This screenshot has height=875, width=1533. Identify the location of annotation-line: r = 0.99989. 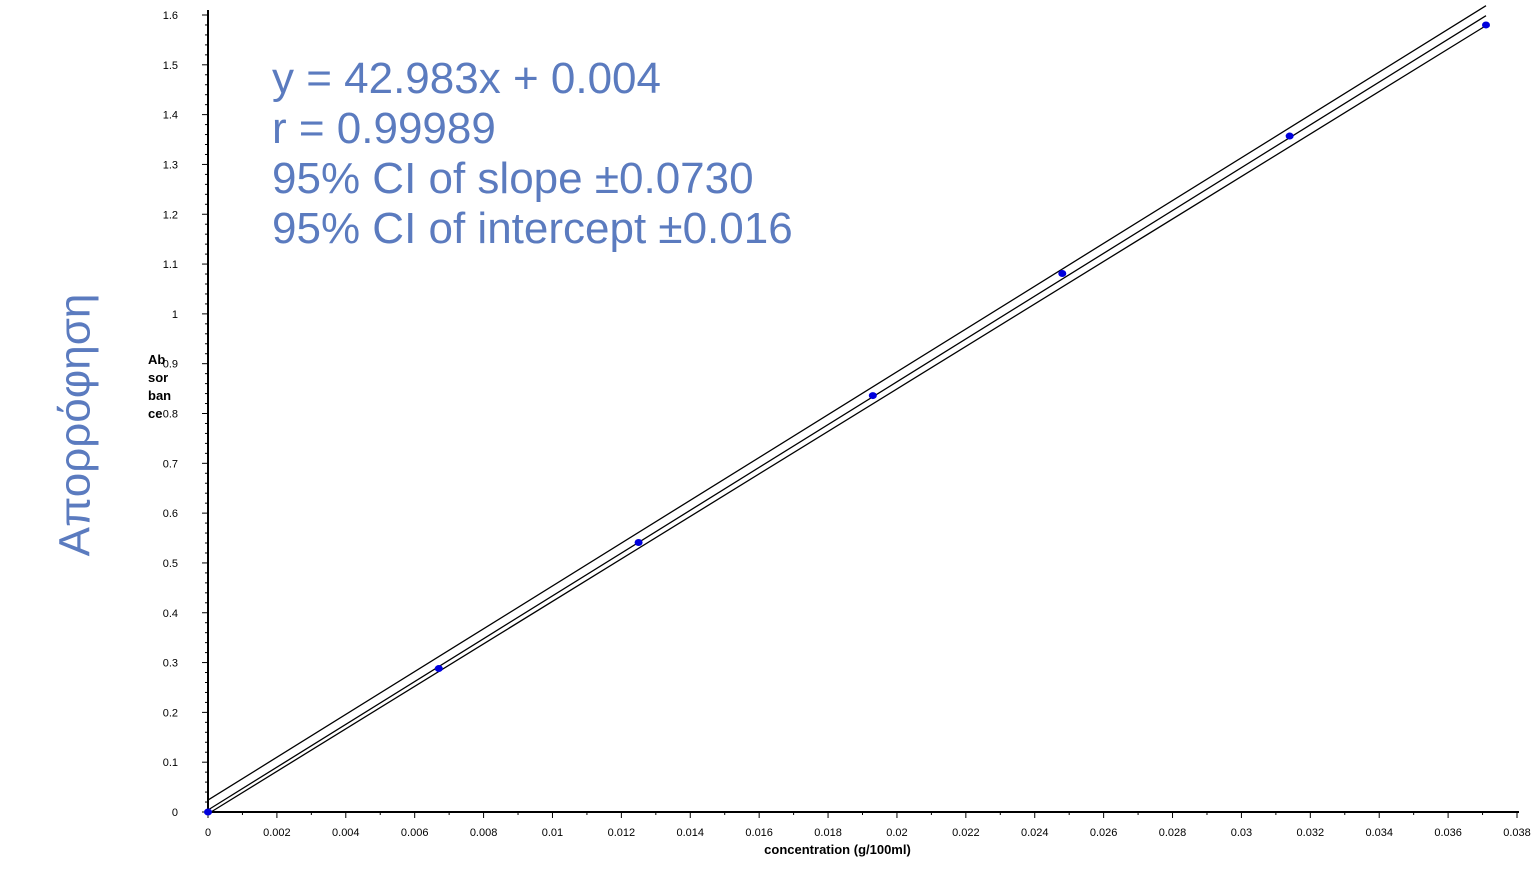
(384, 128).